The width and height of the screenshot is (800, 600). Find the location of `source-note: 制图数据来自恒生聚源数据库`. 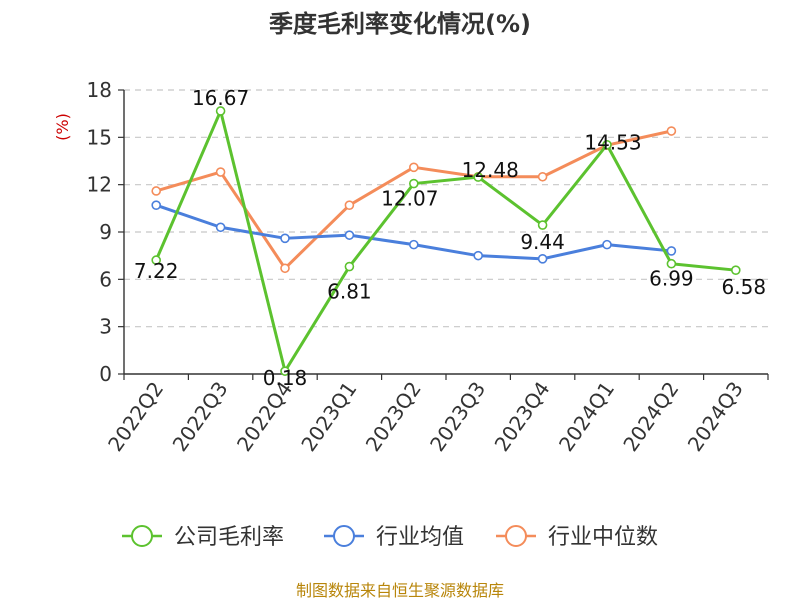

source-note: 制图数据来自恒生聚源数据库 is located at coordinates (400, 590).